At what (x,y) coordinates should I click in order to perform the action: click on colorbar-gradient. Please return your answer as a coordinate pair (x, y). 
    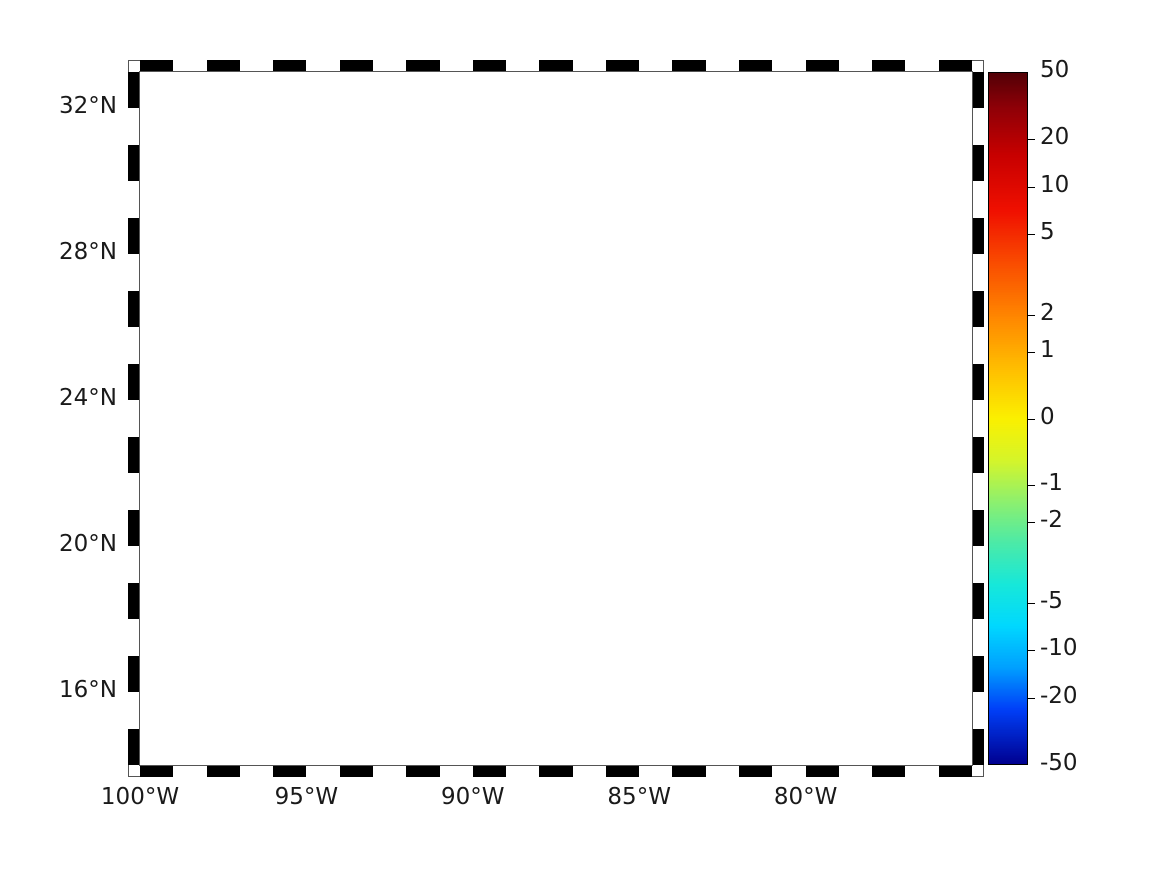
    Looking at the image, I should click on (1008, 418).